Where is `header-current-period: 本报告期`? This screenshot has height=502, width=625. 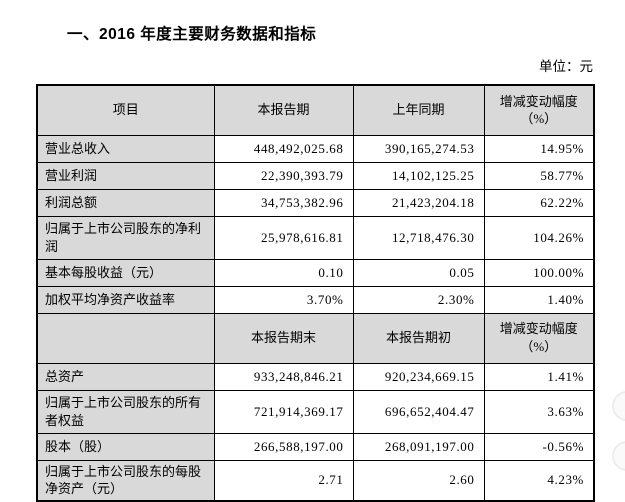 header-current-period: 本报告期 is located at coordinates (283, 110).